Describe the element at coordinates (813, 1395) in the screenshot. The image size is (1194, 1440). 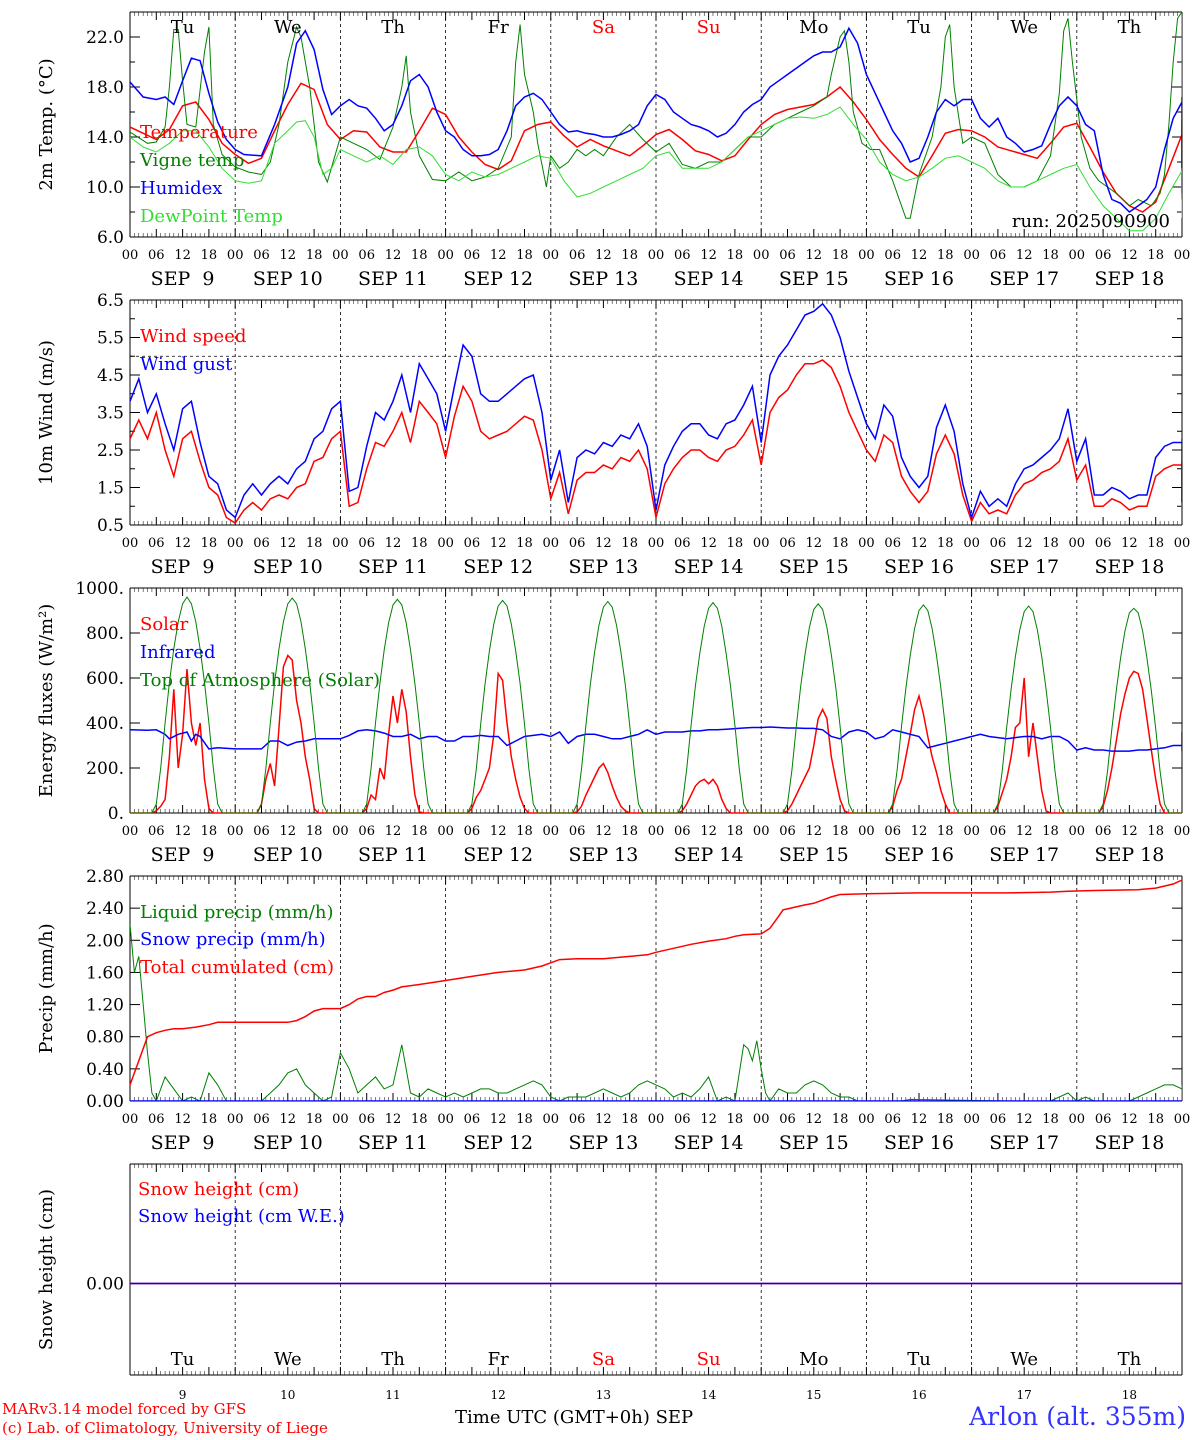
I see `day-number-label: 15` at that location.